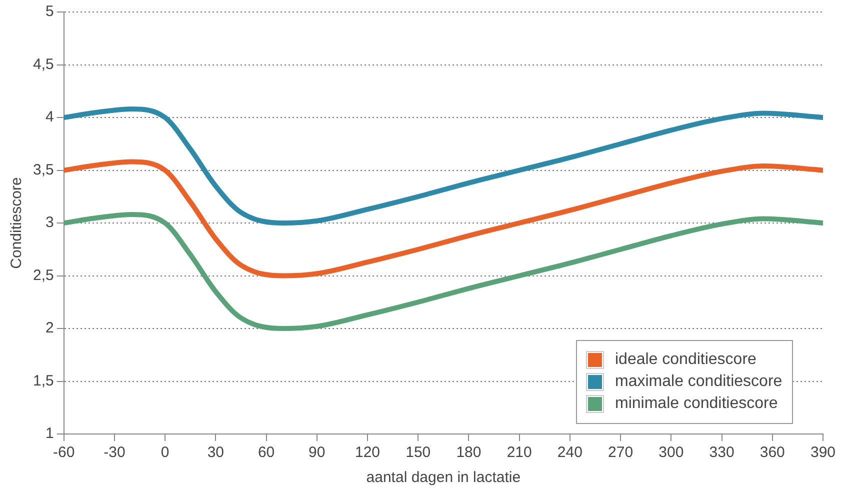  What do you see at coordinates (772, 453) in the screenshot?
I see `x-tick-label: 360` at bounding box center [772, 453].